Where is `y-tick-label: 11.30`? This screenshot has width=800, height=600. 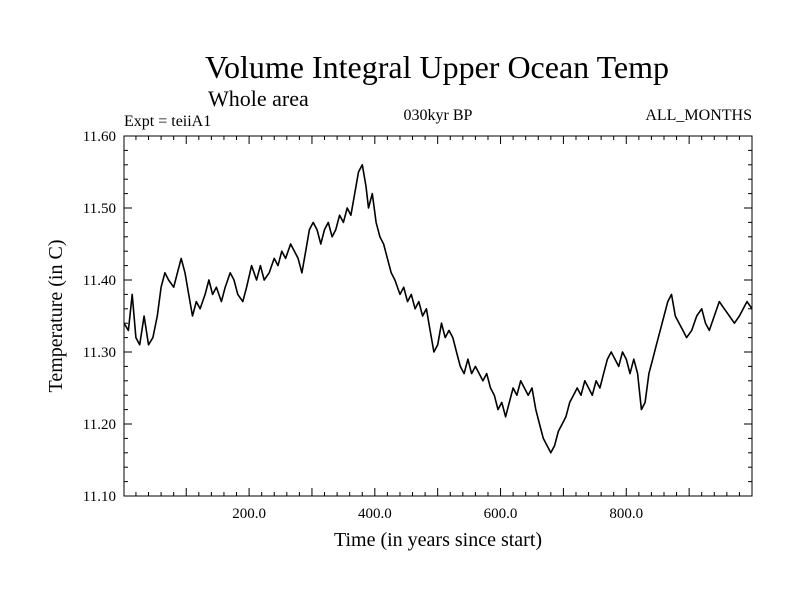 y-tick-label: 11.30 is located at coordinates (99, 353).